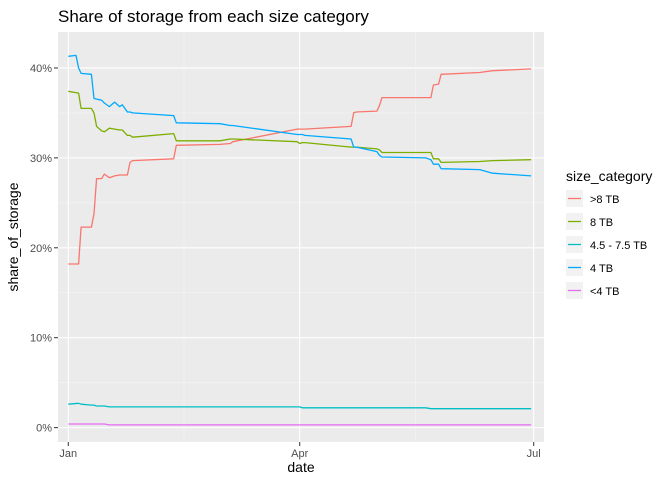 Image resolution: width=672 pixels, height=480 pixels. I want to click on x-tick-label: Apr, so click(299, 454).